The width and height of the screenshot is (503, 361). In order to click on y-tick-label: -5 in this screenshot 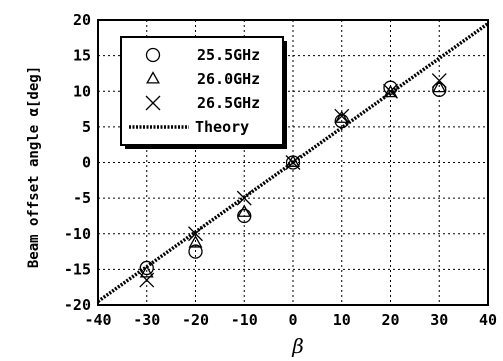, I will do `click(82, 198)`.